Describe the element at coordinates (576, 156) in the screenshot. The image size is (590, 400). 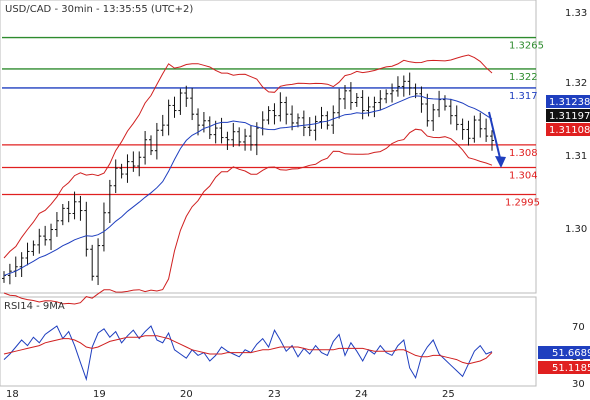
I see `price-tick-label: 1.31` at that location.